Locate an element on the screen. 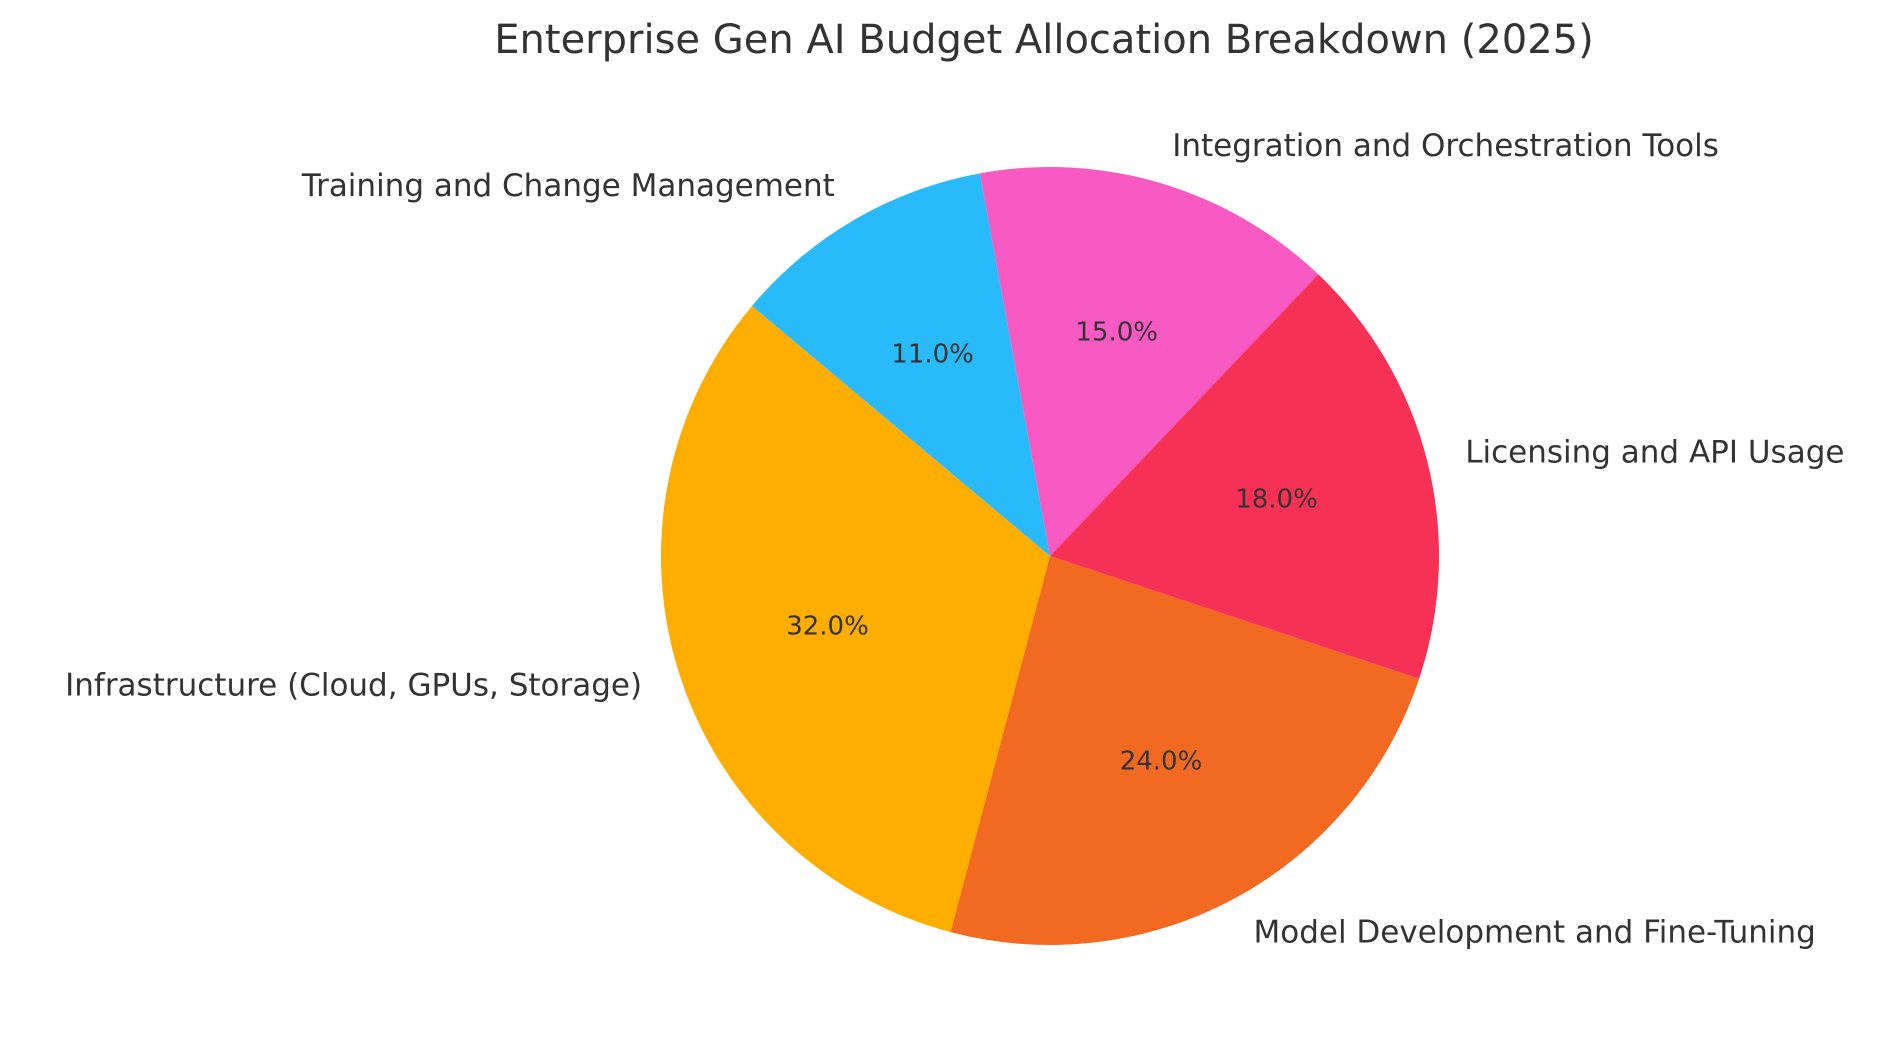 The height and width of the screenshot is (1059, 1889). pie-slice-model-development-and-fine-tuning is located at coordinates (1185, 750).